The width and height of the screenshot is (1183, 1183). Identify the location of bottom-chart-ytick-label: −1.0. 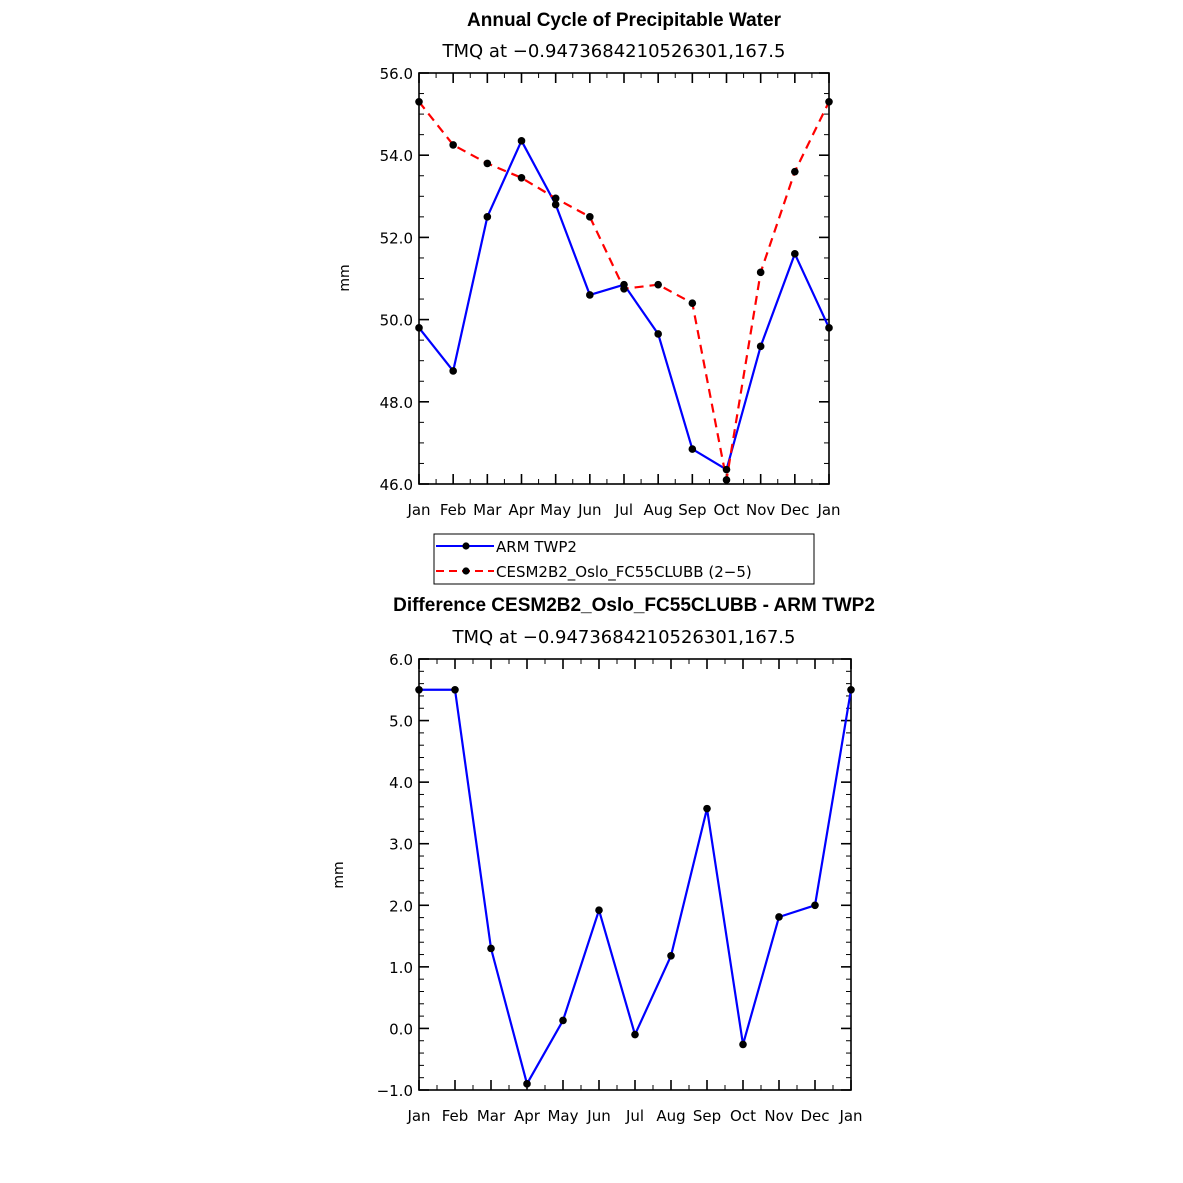
(395, 1091).